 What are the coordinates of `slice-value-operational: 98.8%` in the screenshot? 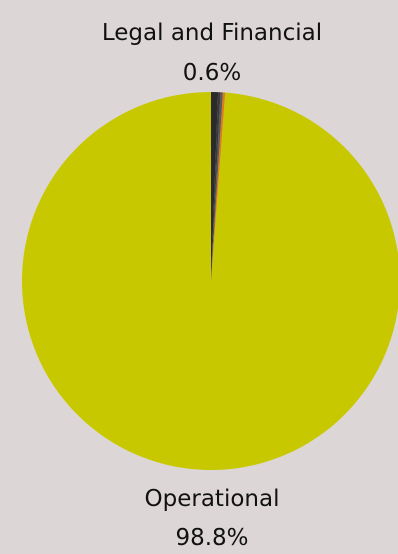 It's located at (211, 538).